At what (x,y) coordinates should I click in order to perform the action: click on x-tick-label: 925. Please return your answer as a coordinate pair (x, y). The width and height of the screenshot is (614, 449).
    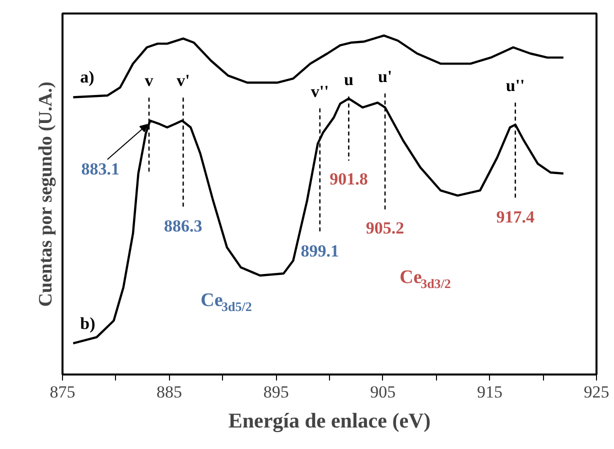
    Looking at the image, I should click on (597, 392).